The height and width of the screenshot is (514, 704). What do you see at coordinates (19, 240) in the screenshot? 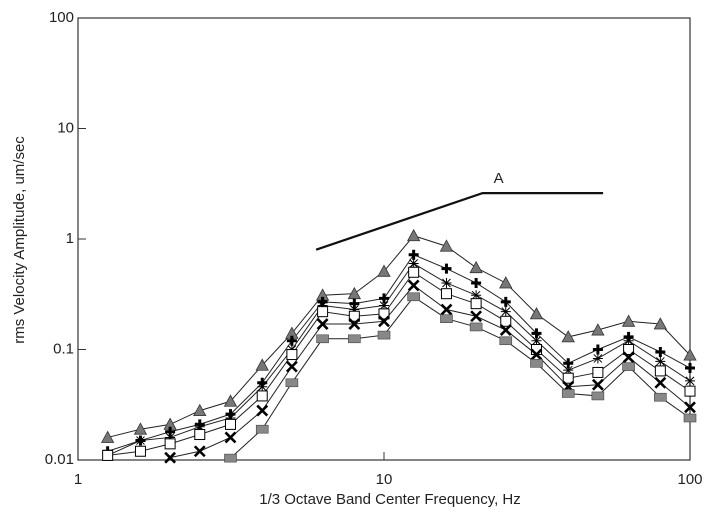
I see `y-axis-label: rms Velocity Amplitude, um/sec` at bounding box center [19, 240].